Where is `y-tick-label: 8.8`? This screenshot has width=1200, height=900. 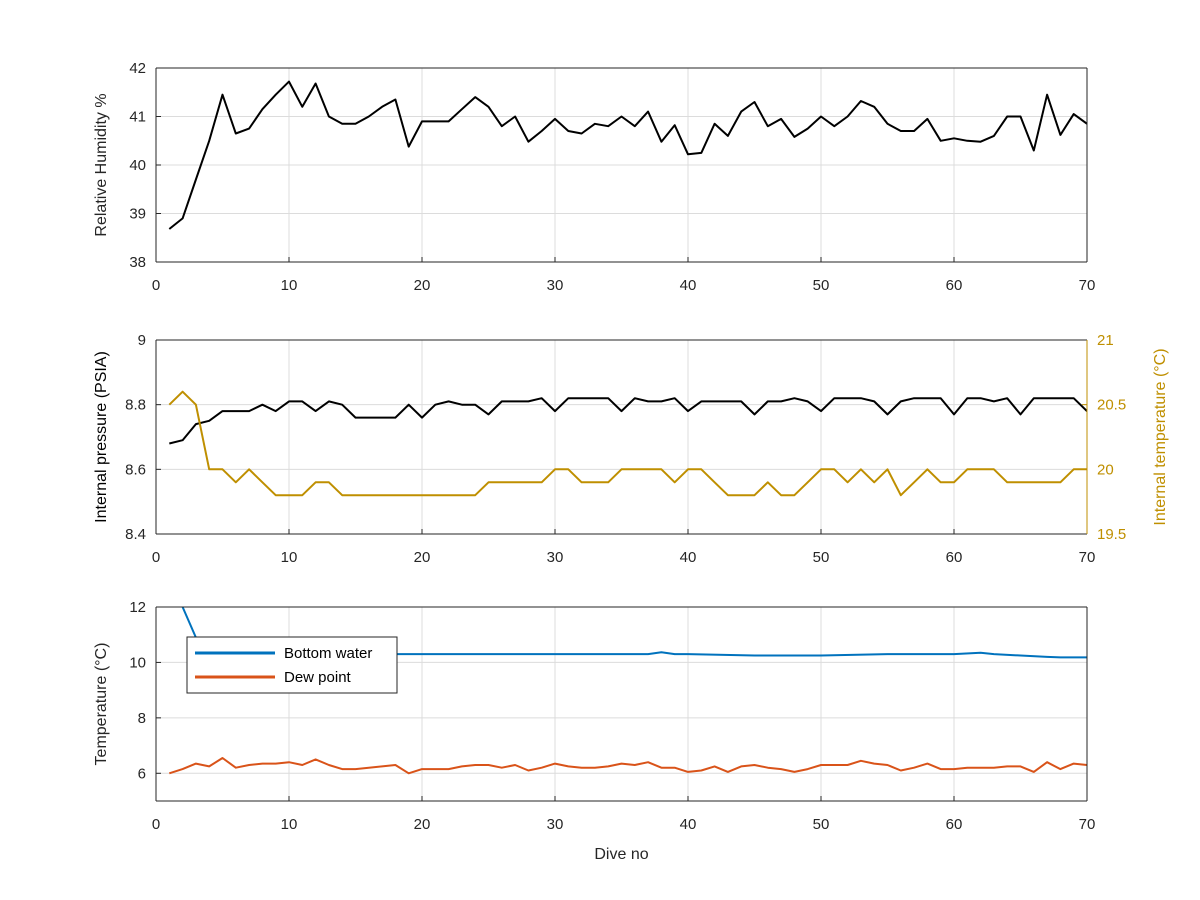
y-tick-label: 8.8 is located at coordinates (135, 405).